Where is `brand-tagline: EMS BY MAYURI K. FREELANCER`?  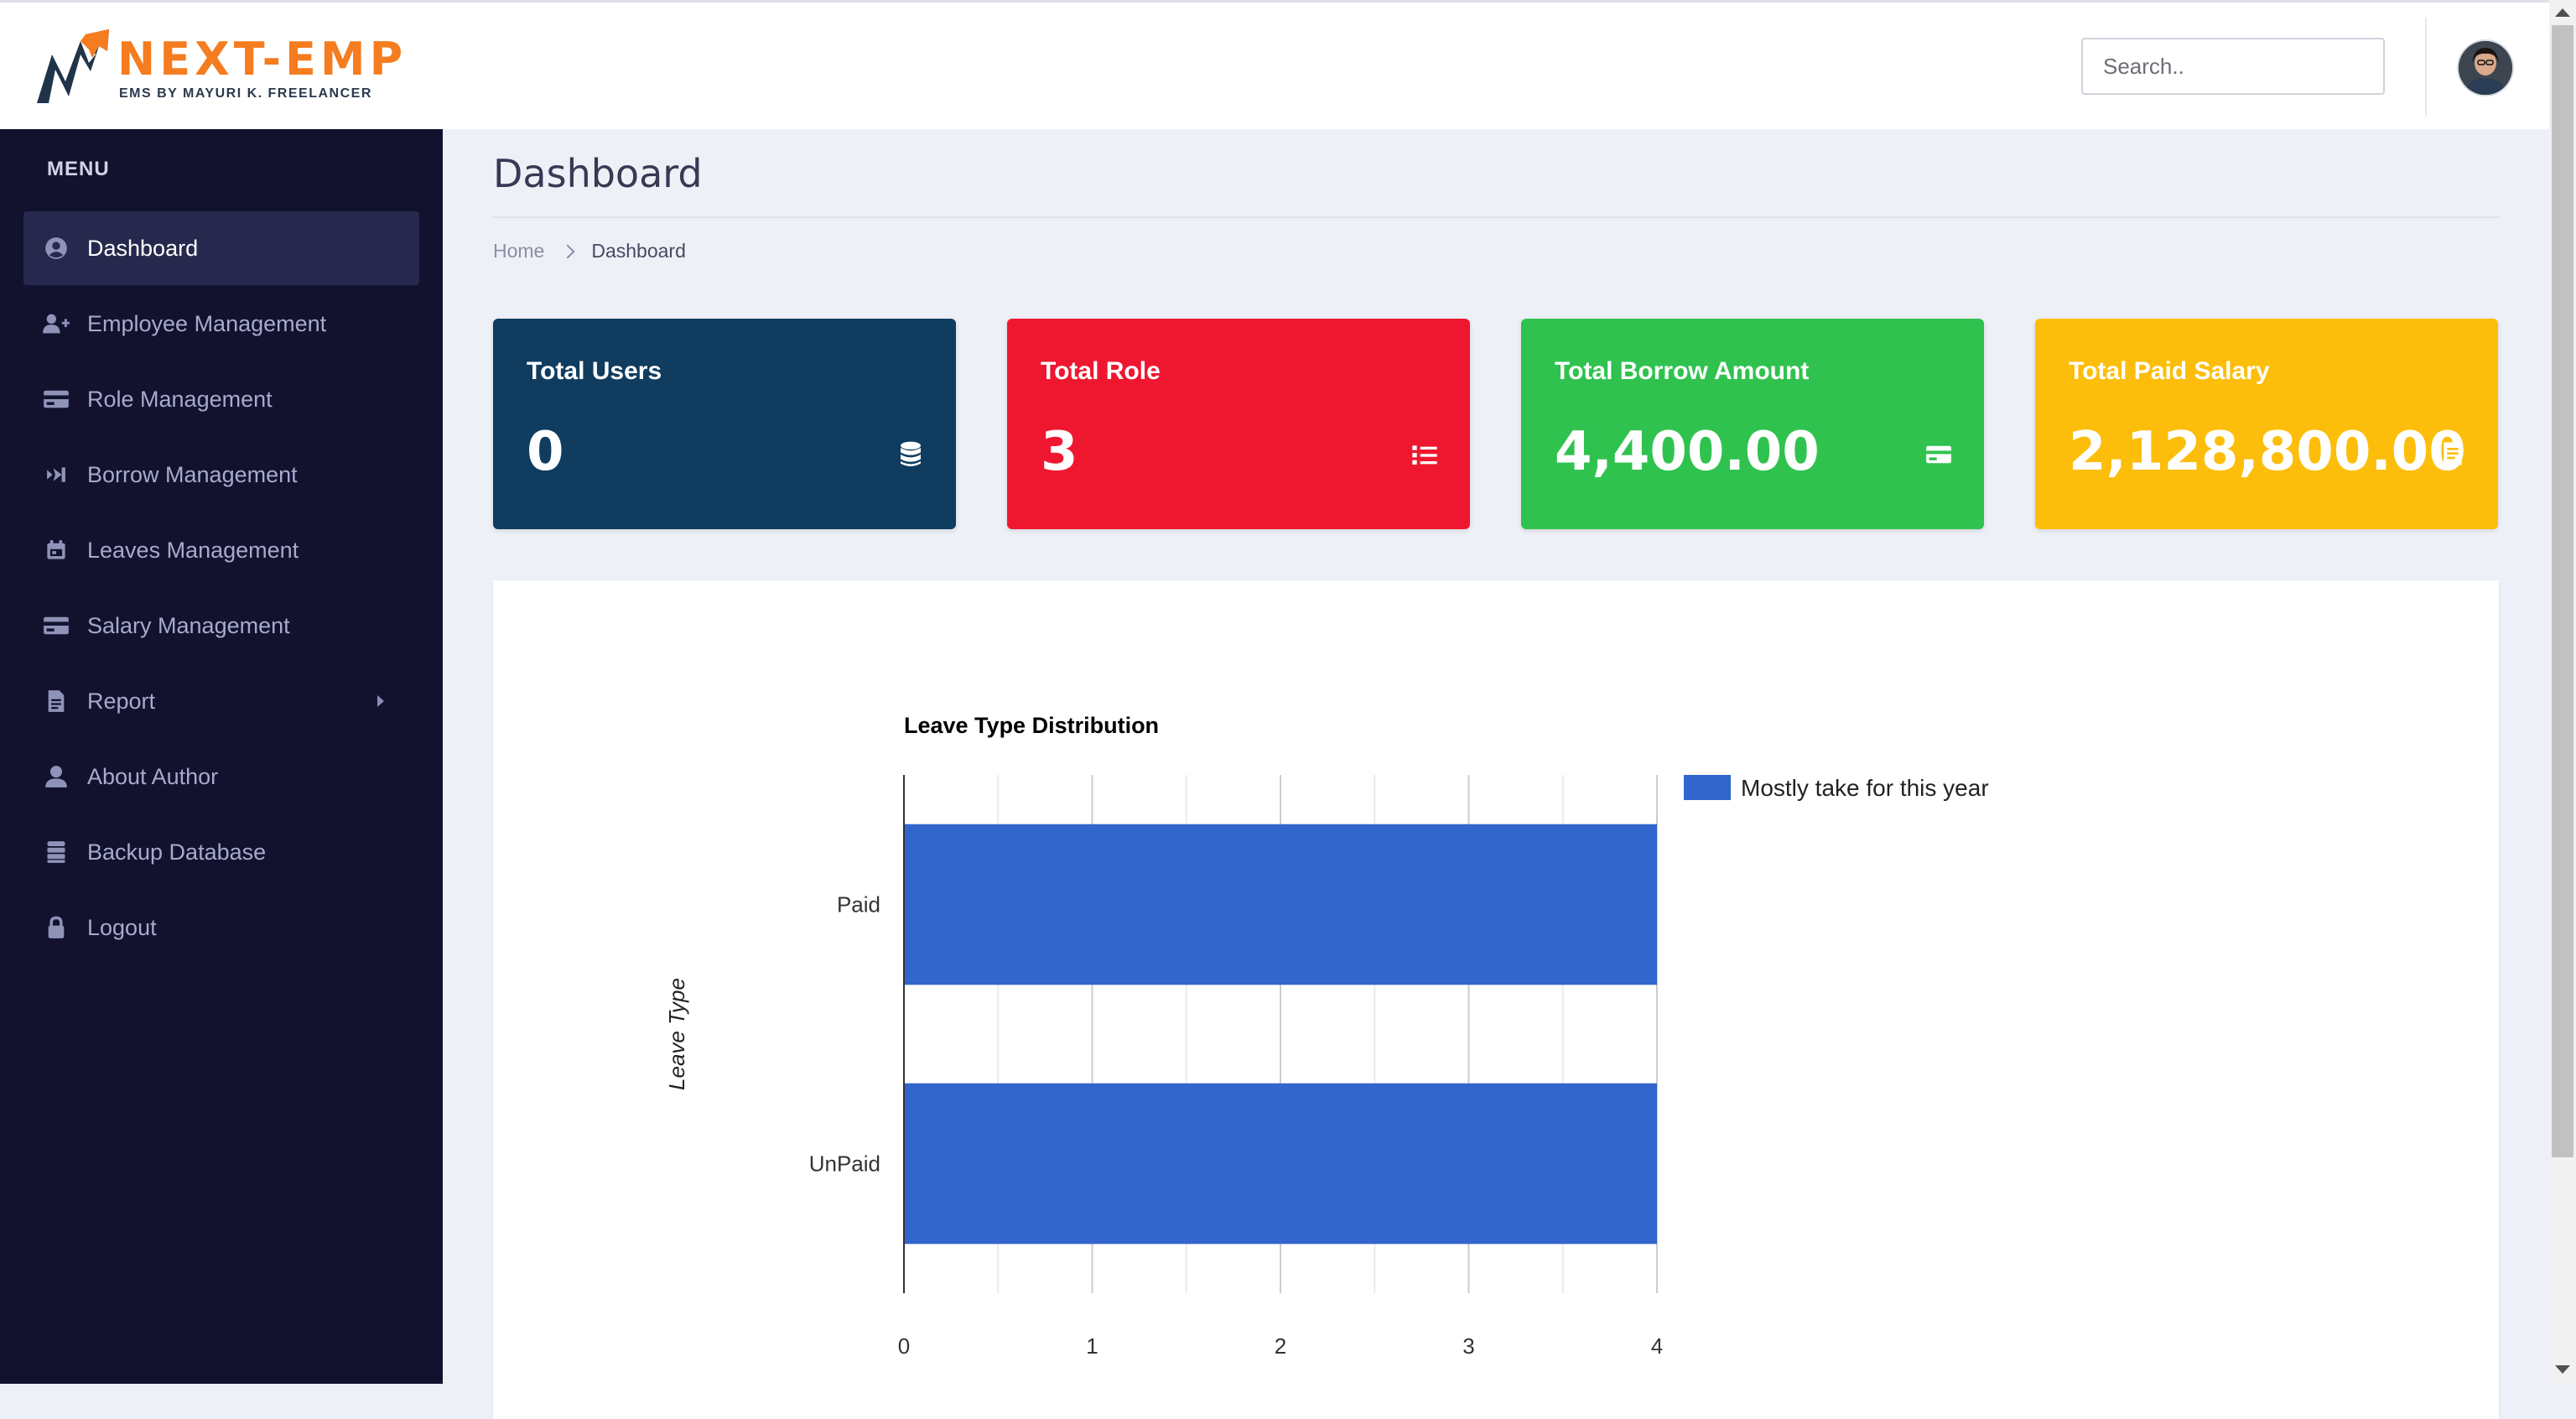
brand-tagline: EMS BY MAYURI K. FREELANCER is located at coordinates (245, 93).